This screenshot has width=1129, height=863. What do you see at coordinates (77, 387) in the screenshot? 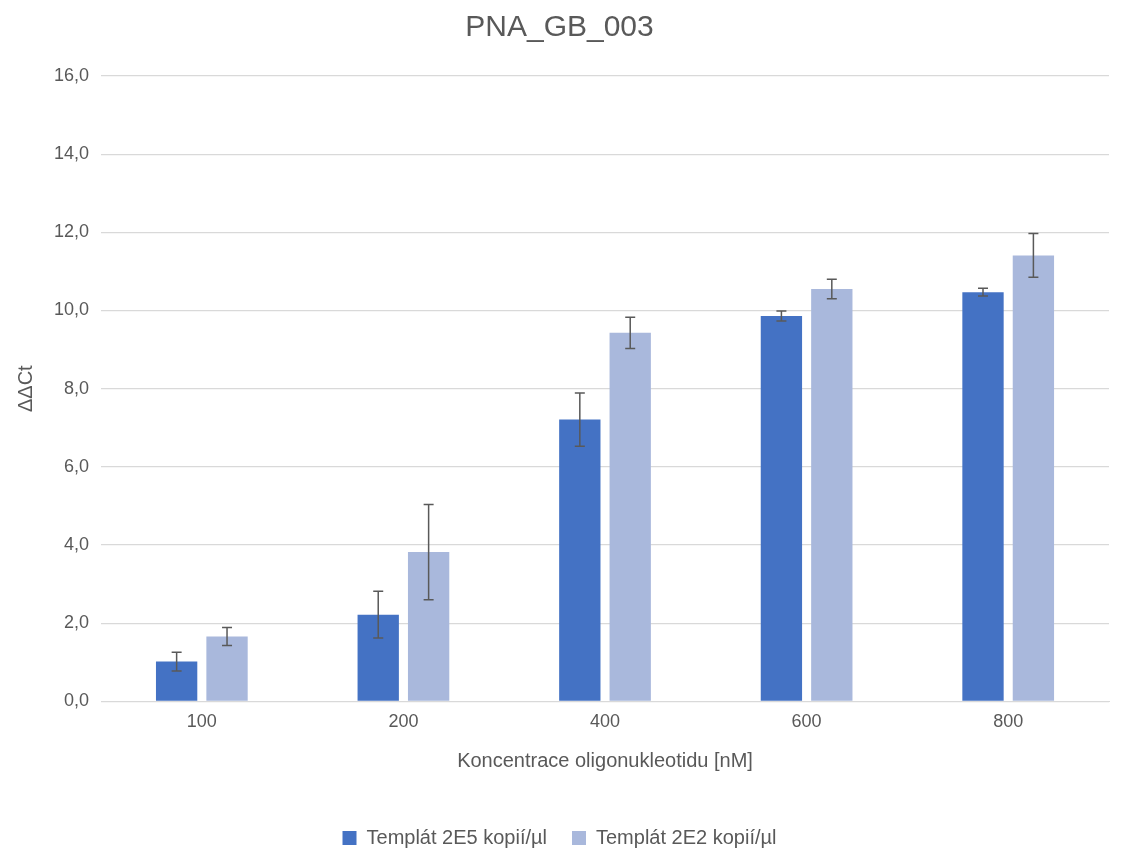
I see `y-tick-label: 8,0` at bounding box center [77, 387].